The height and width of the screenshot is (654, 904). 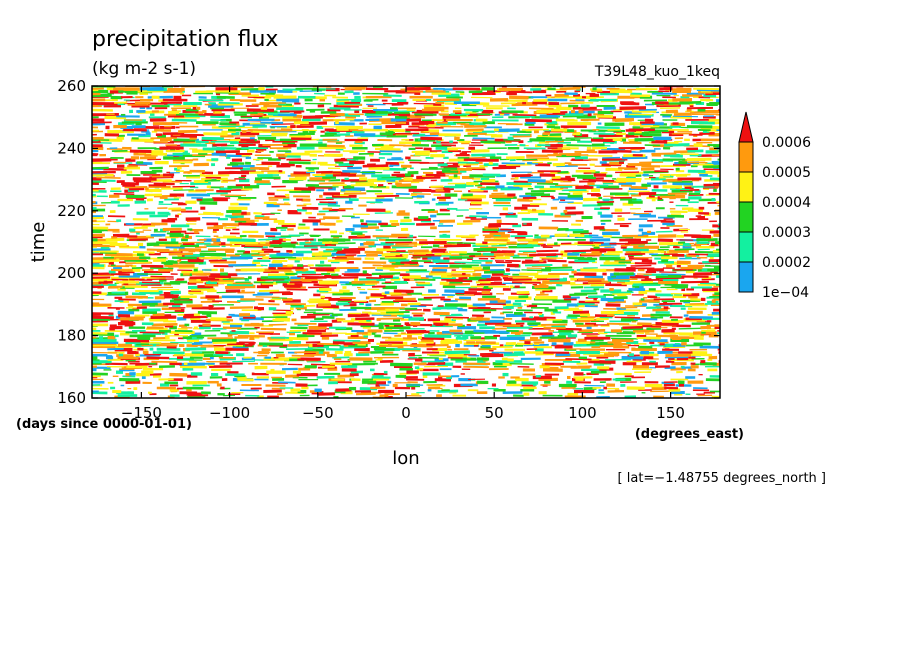 What do you see at coordinates (229, 413) in the screenshot?
I see `x-tick-label: −100` at bounding box center [229, 413].